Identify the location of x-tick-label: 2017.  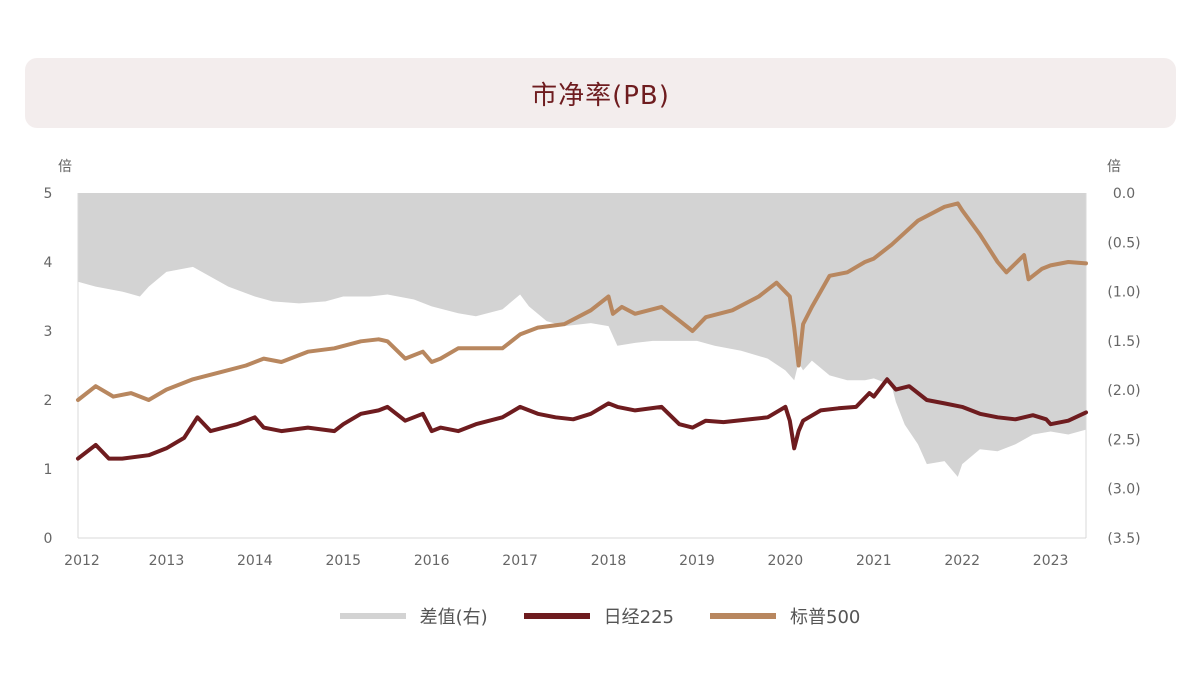
(520, 561).